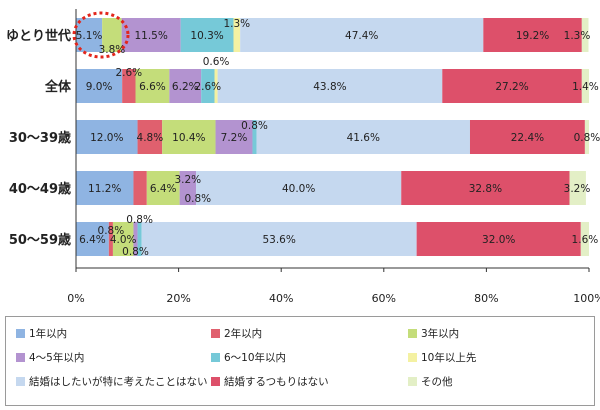  I want to click on legend-label: 1年以内, so click(48, 334).